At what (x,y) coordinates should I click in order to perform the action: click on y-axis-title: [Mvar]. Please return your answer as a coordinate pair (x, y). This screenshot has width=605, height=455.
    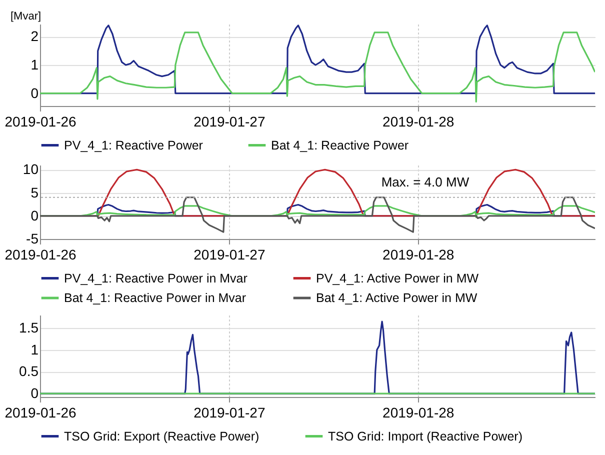
    Looking at the image, I should click on (26, 16).